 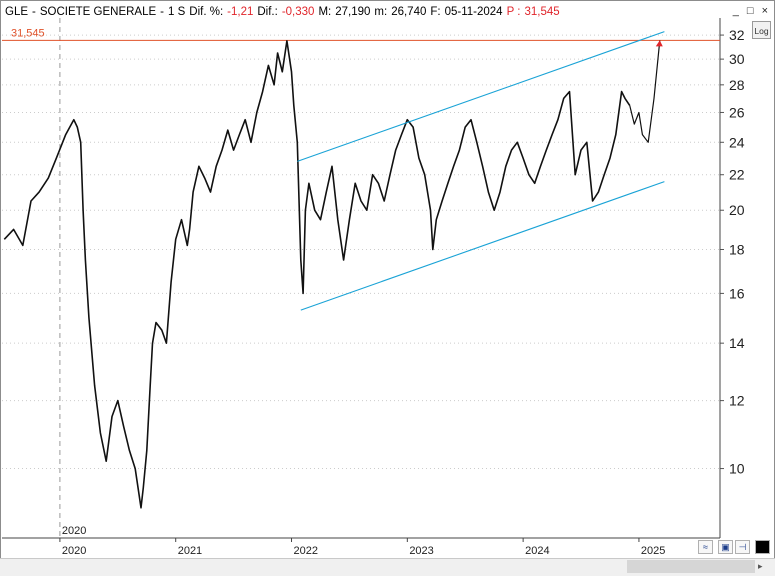 What do you see at coordinates (737, 210) in the screenshot?
I see `y-tick-label: 20` at bounding box center [737, 210].